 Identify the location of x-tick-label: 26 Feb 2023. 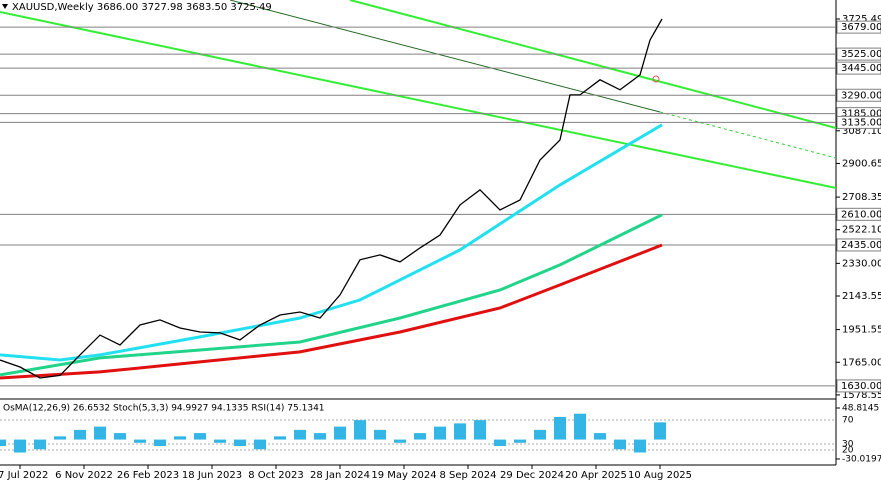
(148, 475).